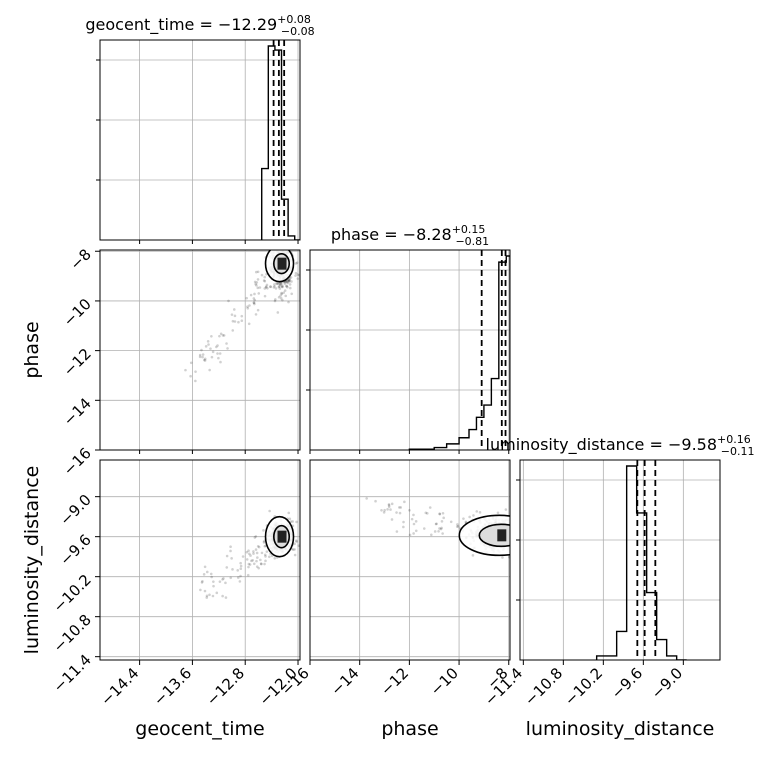  What do you see at coordinates (734, 439) in the screenshot?
I see `title-plus: +0.16` at bounding box center [734, 439].